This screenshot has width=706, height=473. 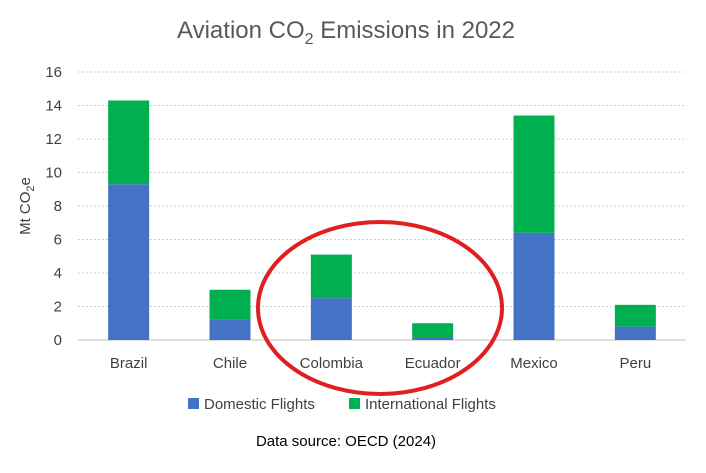 What do you see at coordinates (230, 329) in the screenshot?
I see `bar-chile-domestic` at bounding box center [230, 329].